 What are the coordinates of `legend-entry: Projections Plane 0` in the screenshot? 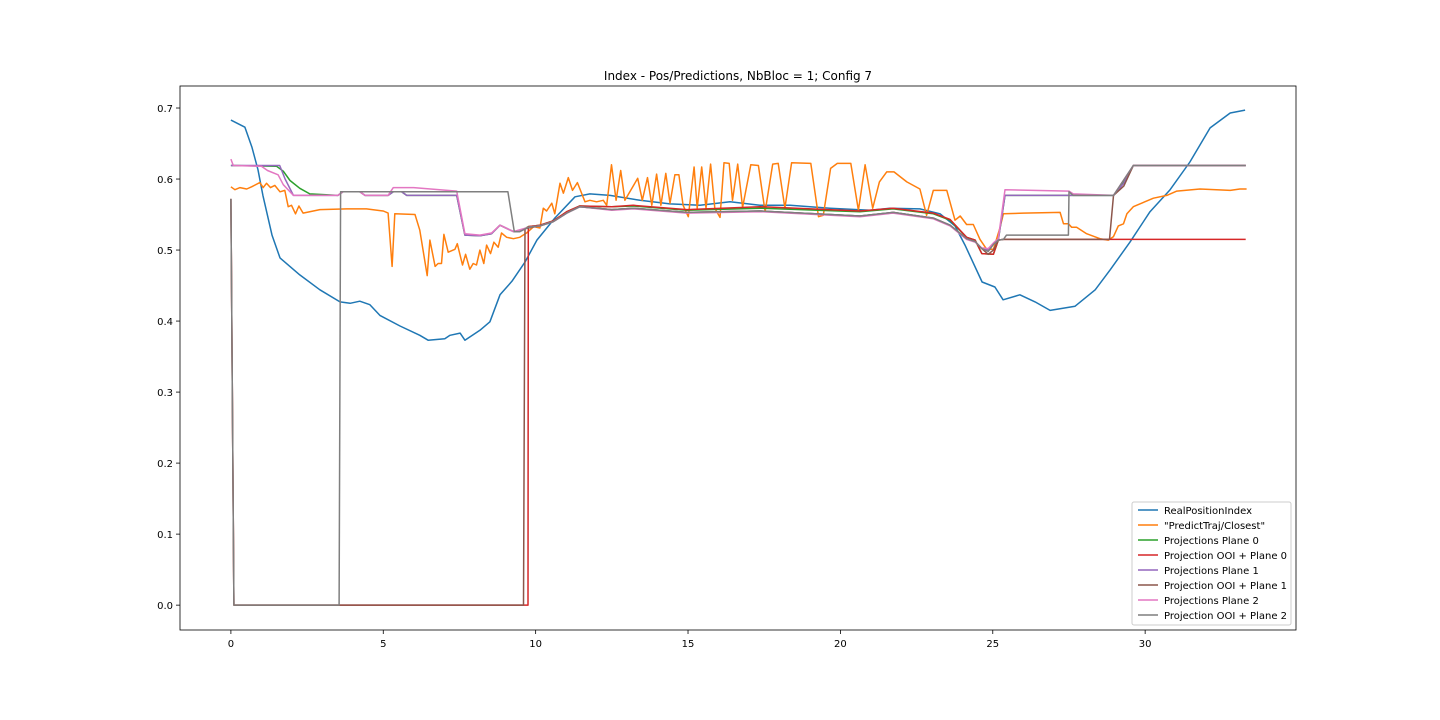 It's located at (1198, 541).